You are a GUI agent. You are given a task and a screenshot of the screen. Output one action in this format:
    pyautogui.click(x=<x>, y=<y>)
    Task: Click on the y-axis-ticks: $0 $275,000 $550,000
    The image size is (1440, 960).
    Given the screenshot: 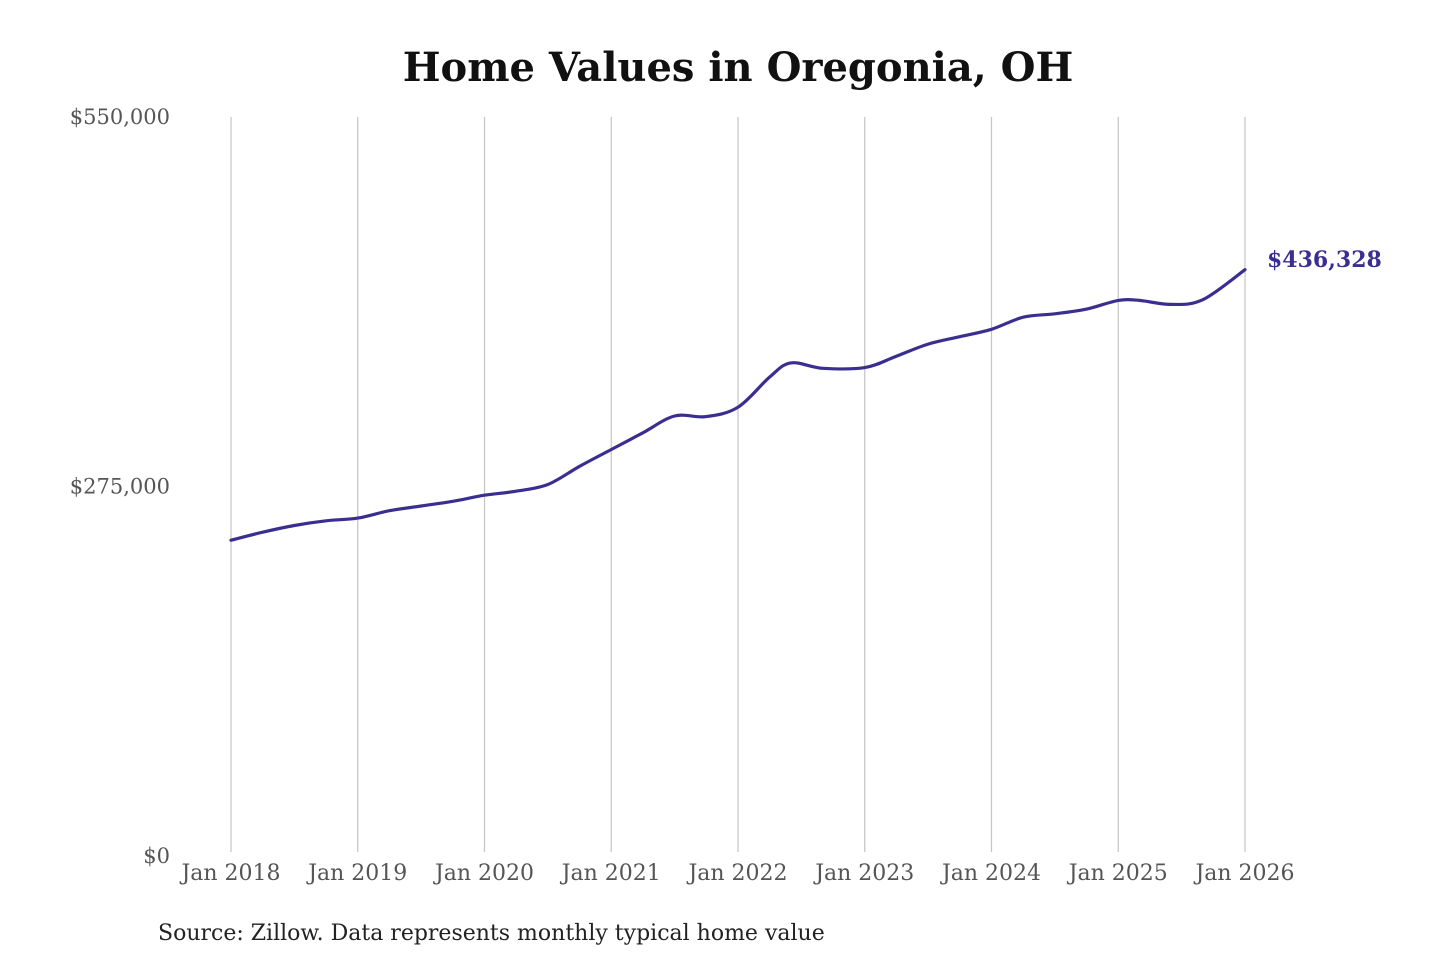 What is the action you would take?
    pyautogui.click(x=120, y=486)
    